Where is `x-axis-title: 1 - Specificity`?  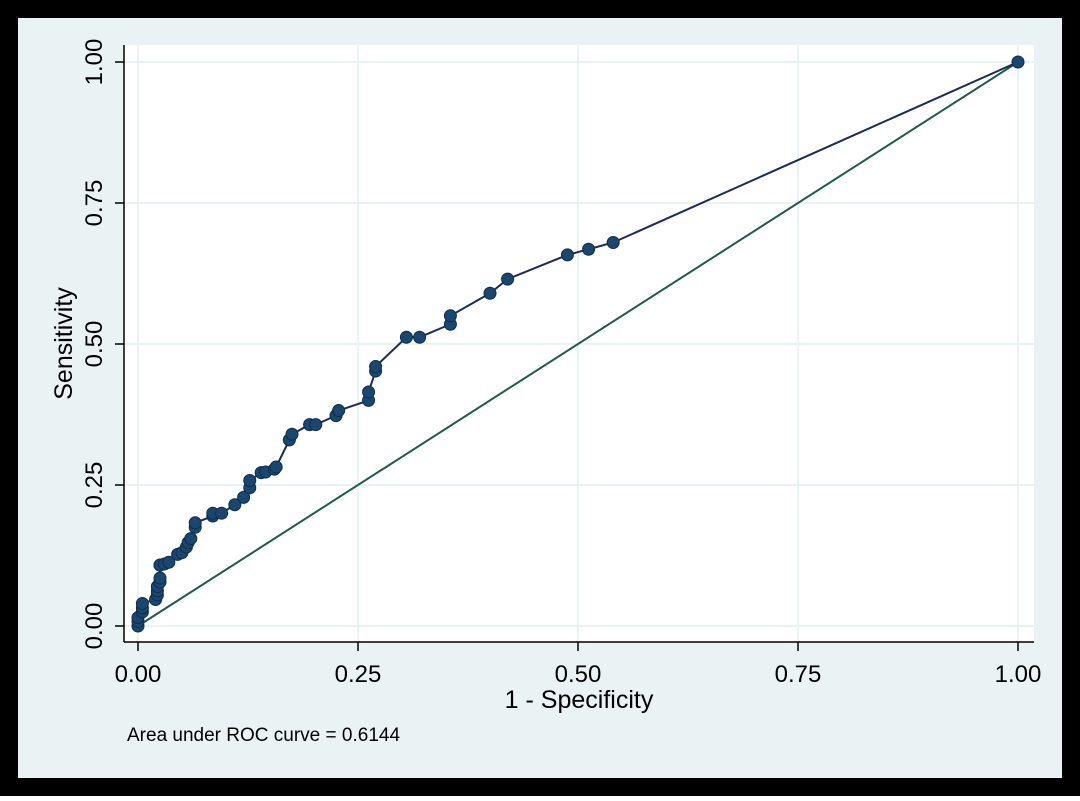
x-axis-title: 1 - Specificity is located at coordinates (579, 700).